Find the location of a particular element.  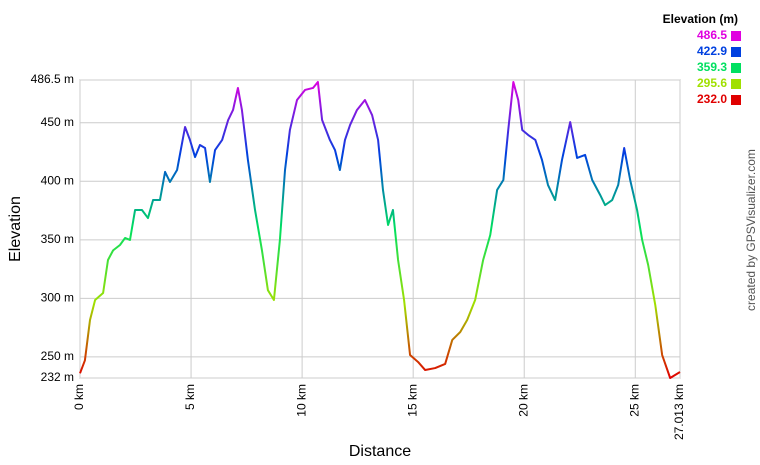

y-tick-label: 250 m is located at coordinates (57, 356).